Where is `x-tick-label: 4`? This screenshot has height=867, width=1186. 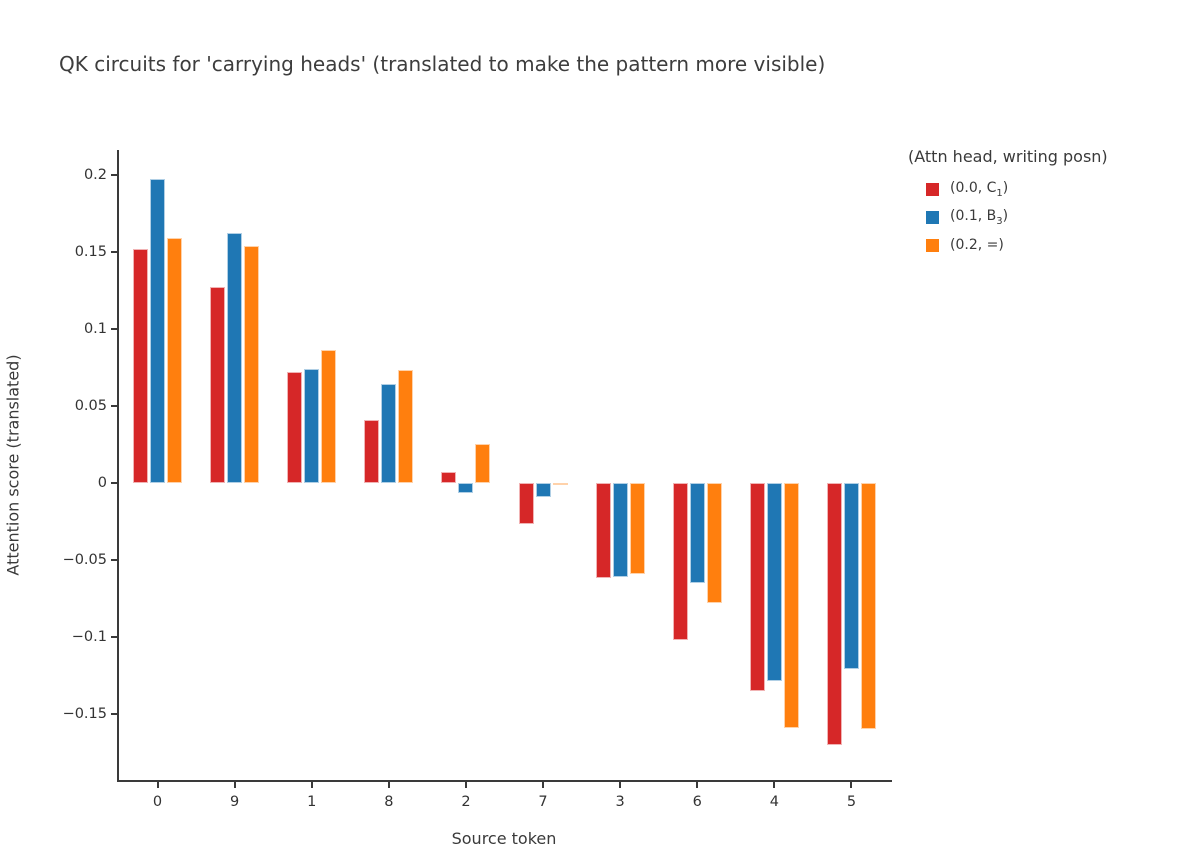 x-tick-label: 4 is located at coordinates (774, 802).